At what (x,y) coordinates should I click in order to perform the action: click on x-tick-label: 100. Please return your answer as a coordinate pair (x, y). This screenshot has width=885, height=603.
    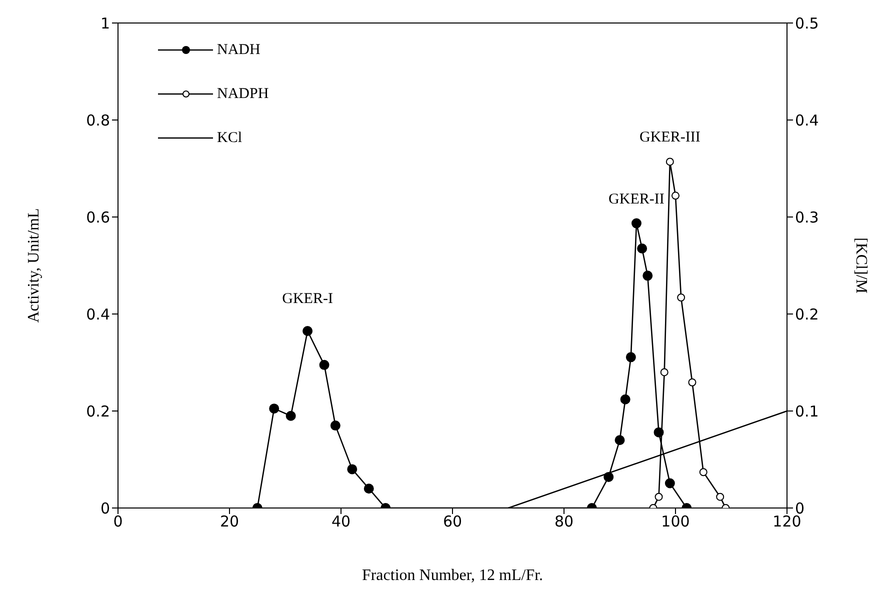
    Looking at the image, I should click on (675, 521).